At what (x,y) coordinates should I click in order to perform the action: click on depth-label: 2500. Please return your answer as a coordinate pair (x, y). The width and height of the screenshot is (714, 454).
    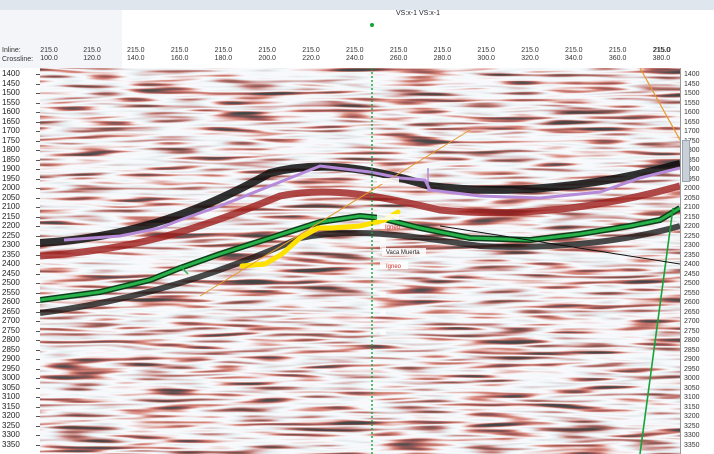
    Looking at the image, I should click on (11, 282).